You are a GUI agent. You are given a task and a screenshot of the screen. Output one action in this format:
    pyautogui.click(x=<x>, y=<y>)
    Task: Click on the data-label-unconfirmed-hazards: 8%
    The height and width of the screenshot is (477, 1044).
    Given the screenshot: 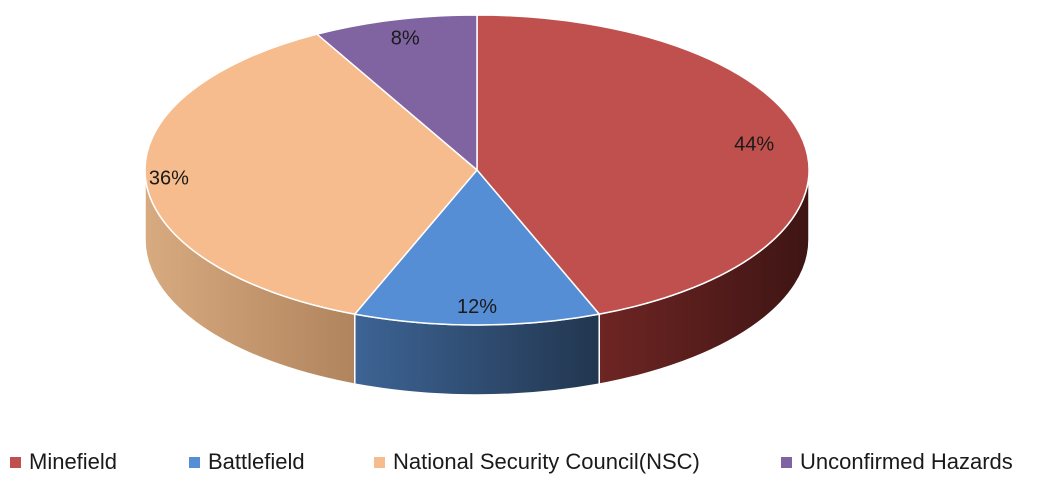 What is the action you would take?
    pyautogui.click(x=405, y=39)
    